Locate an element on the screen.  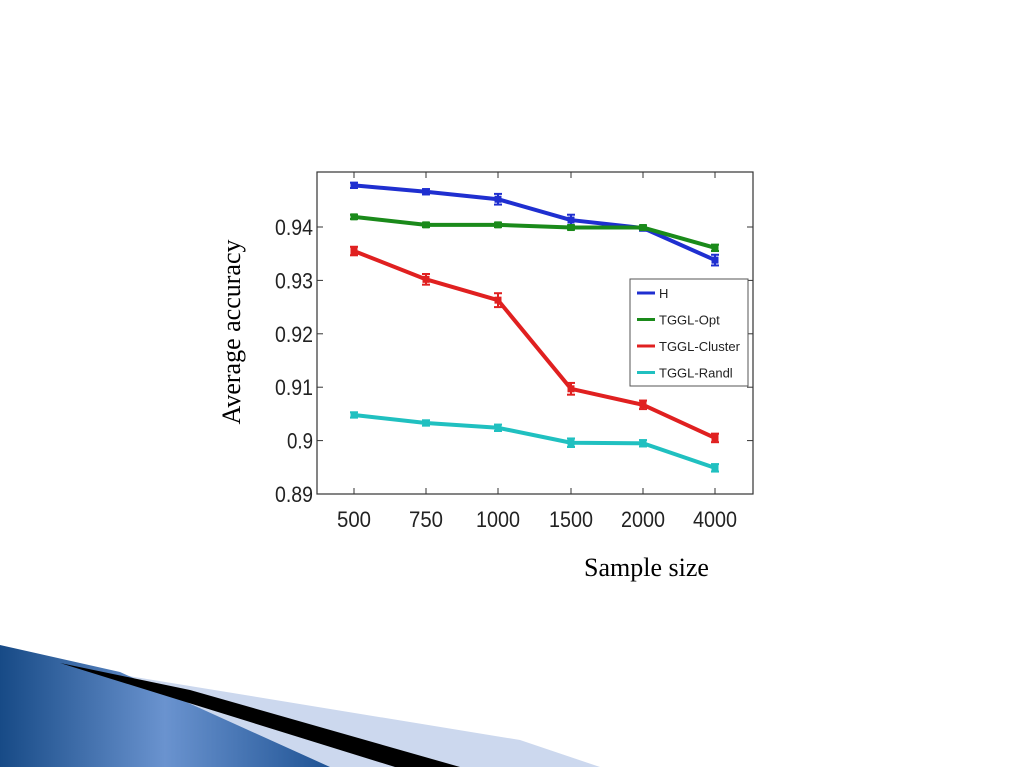
series-tggl-randl is located at coordinates (534, 442).